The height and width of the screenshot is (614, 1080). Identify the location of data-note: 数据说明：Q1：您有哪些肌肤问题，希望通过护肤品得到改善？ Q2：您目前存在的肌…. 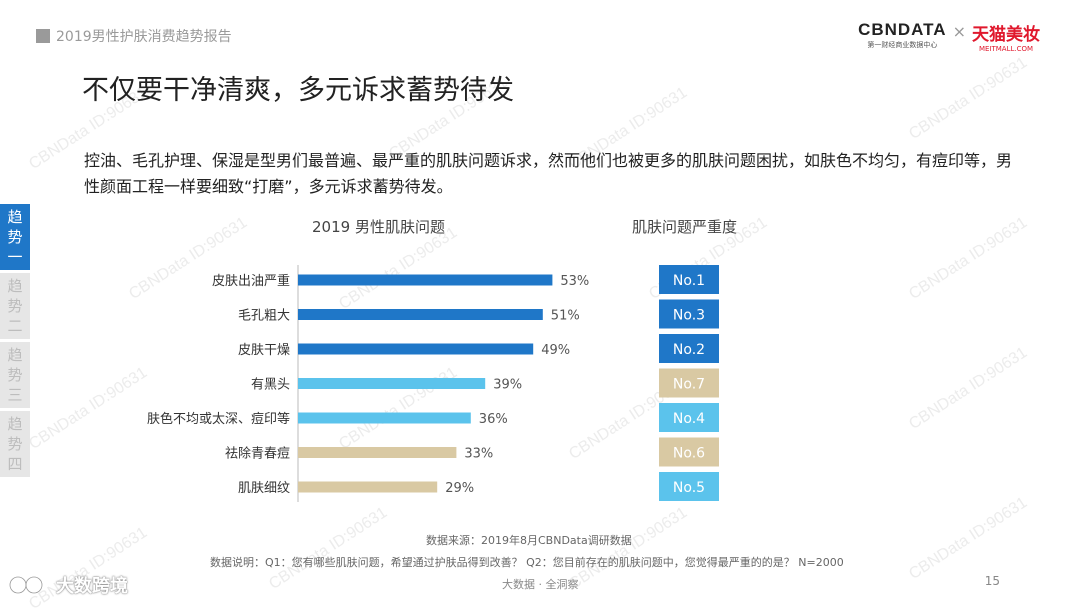
(527, 562).